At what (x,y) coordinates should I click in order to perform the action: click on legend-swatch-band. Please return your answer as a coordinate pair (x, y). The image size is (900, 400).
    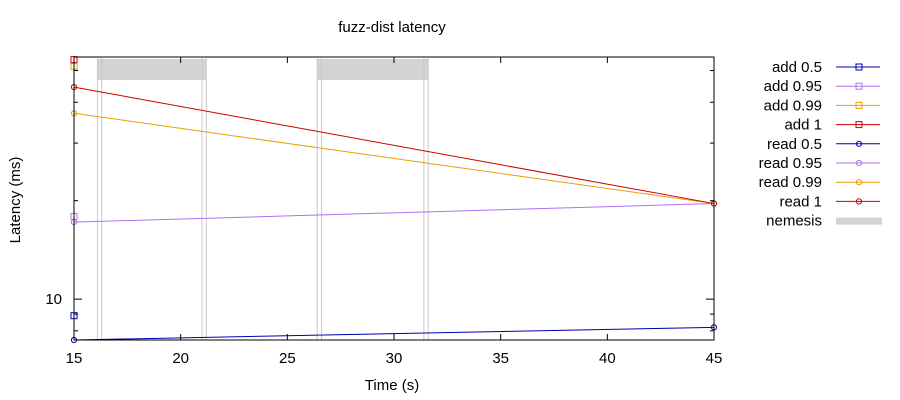
    Looking at the image, I should click on (859, 221).